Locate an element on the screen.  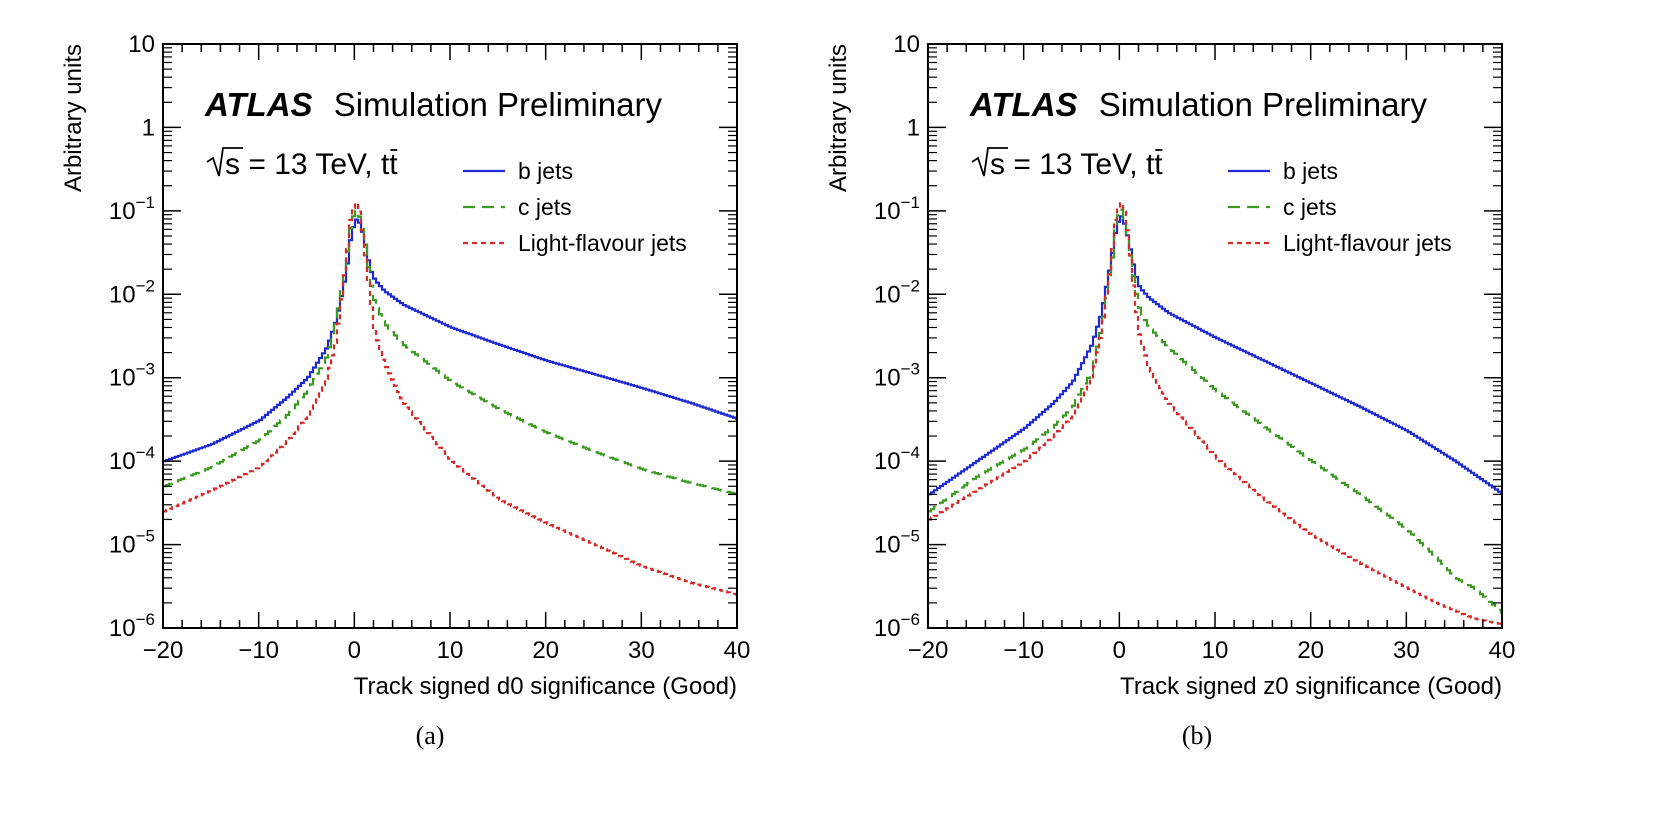
panel-b-series-0-curve is located at coordinates (1215, 355).